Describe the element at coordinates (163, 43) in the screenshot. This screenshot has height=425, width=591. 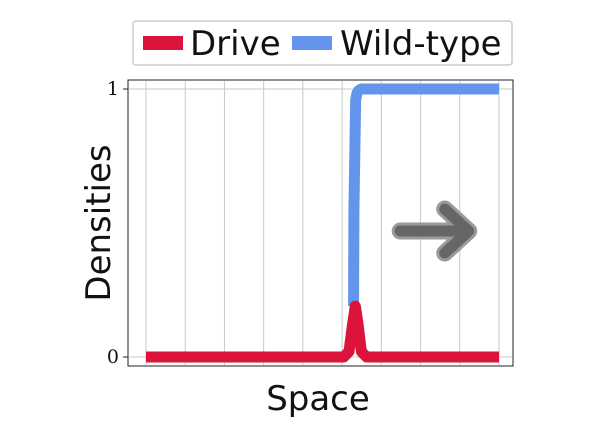
I see `legend-swatch-drive` at that location.